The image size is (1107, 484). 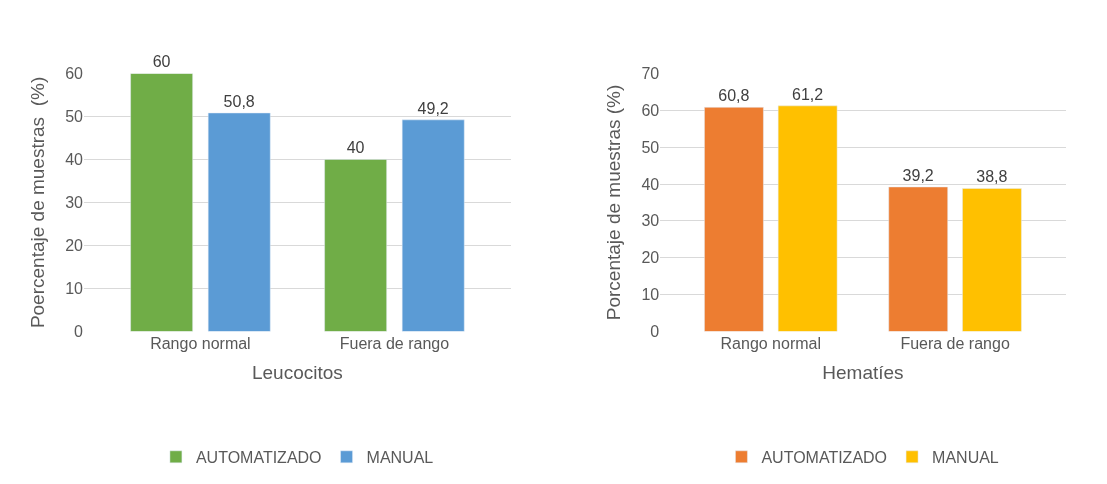 I want to click on y-axis-title: Poercentaje de muestras (%), so click(x=38, y=202).